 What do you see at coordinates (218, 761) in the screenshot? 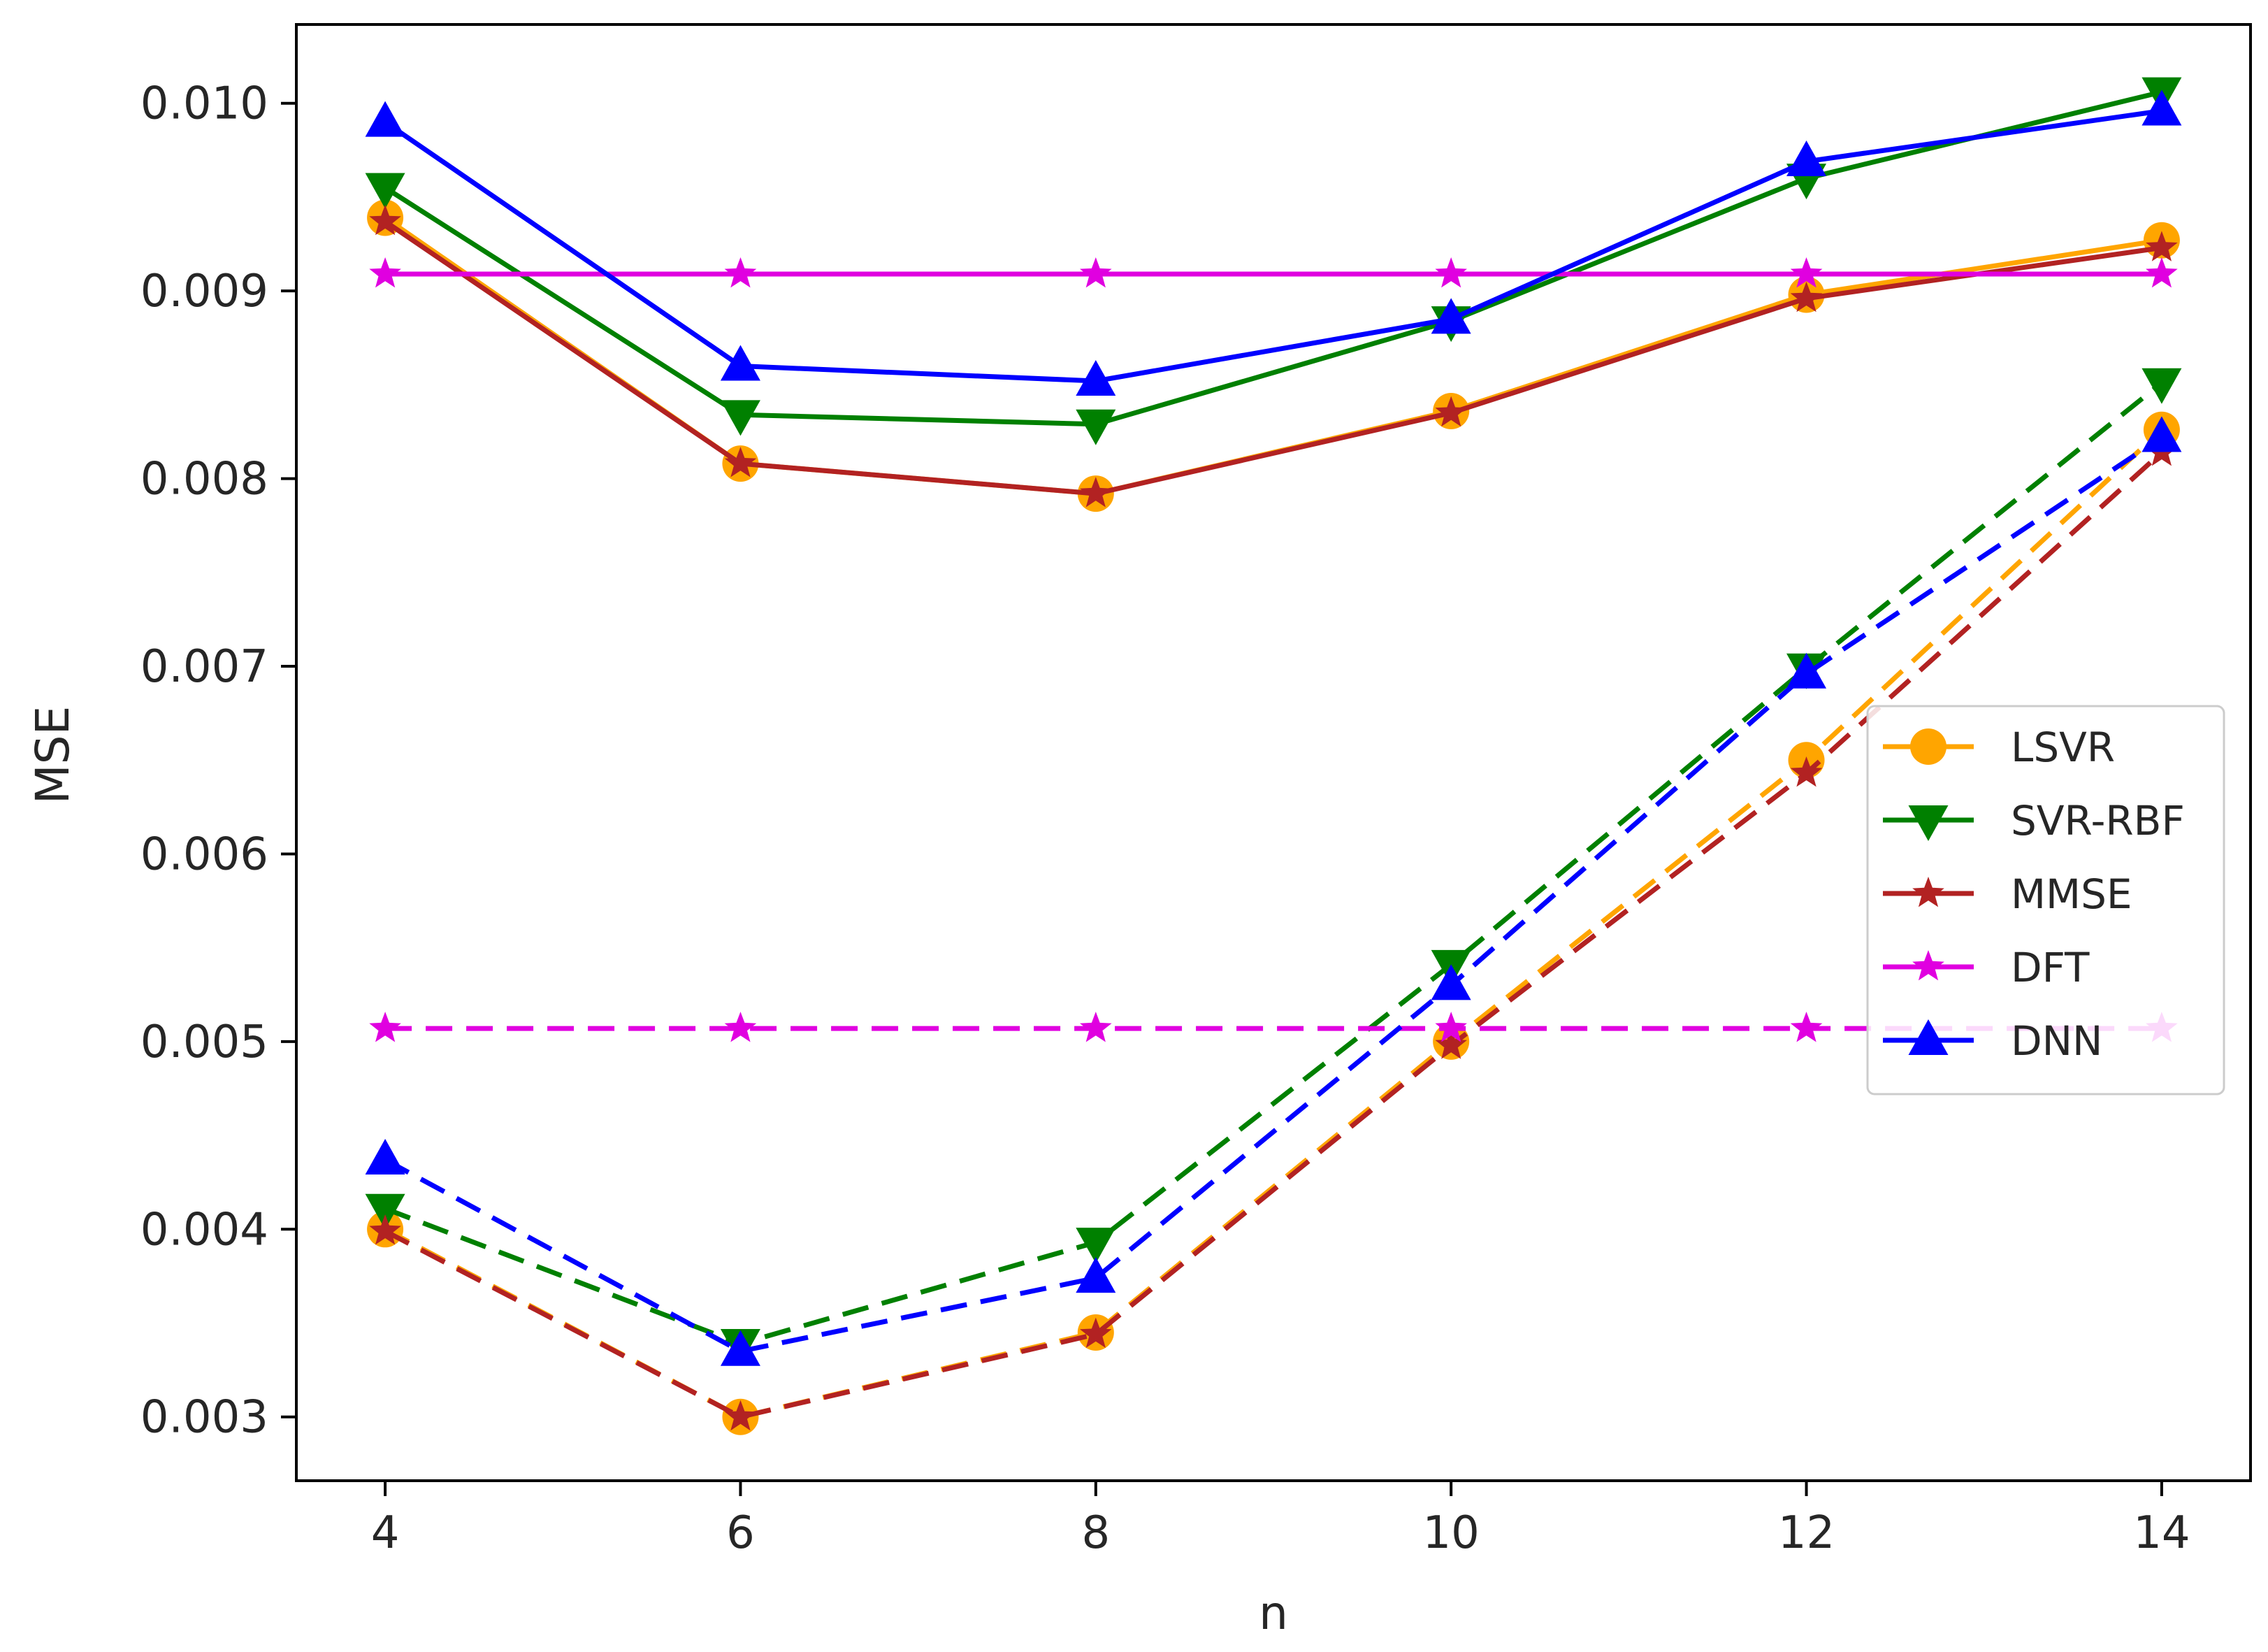
I see `y-axis: 0.003 0.004 0.005 0.006 0.007 0.008 0.009 0.010` at bounding box center [218, 761].